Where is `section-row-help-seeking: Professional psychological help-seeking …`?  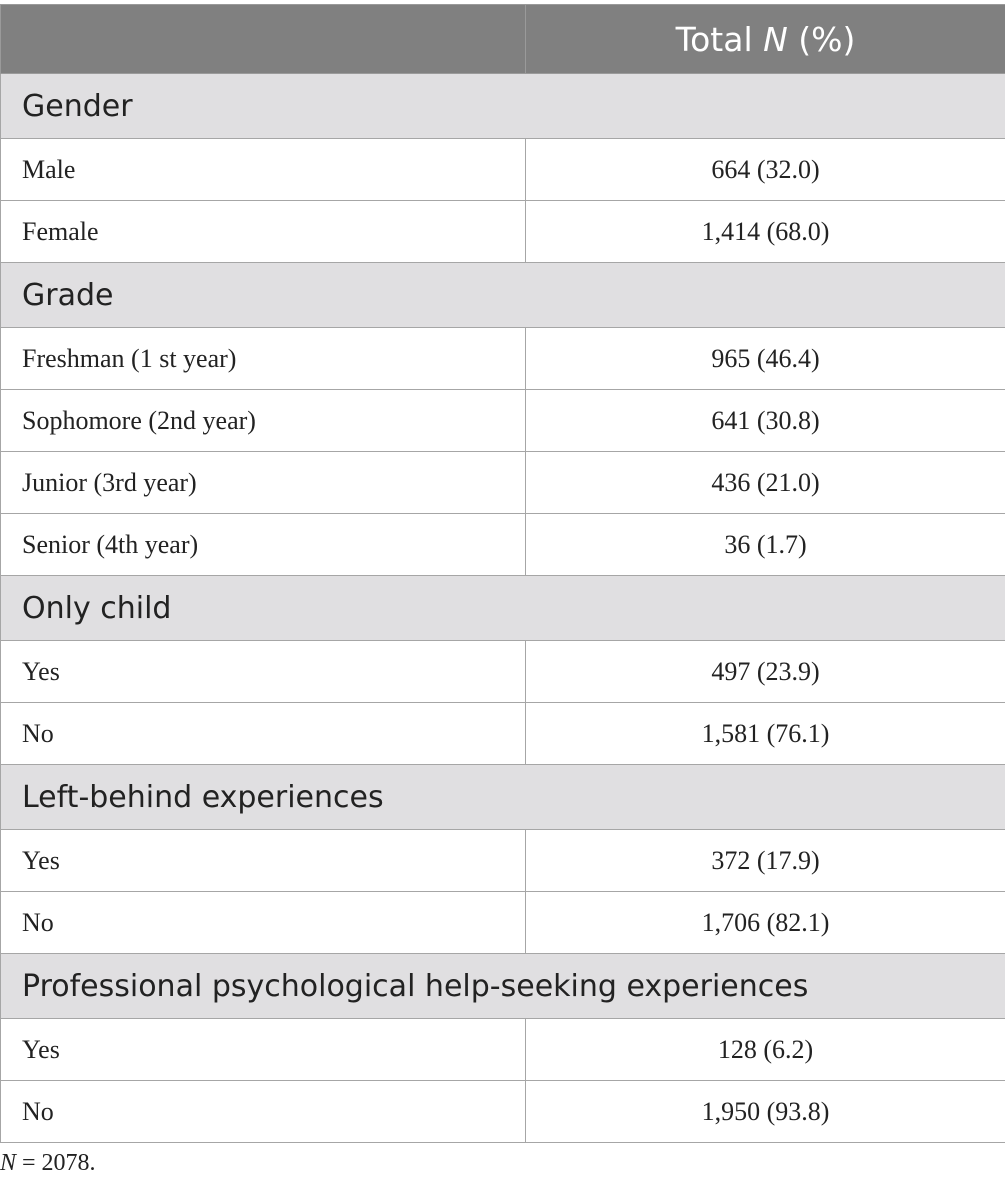
section-row-help-seeking: Professional psychological help-seeking … is located at coordinates (502, 986).